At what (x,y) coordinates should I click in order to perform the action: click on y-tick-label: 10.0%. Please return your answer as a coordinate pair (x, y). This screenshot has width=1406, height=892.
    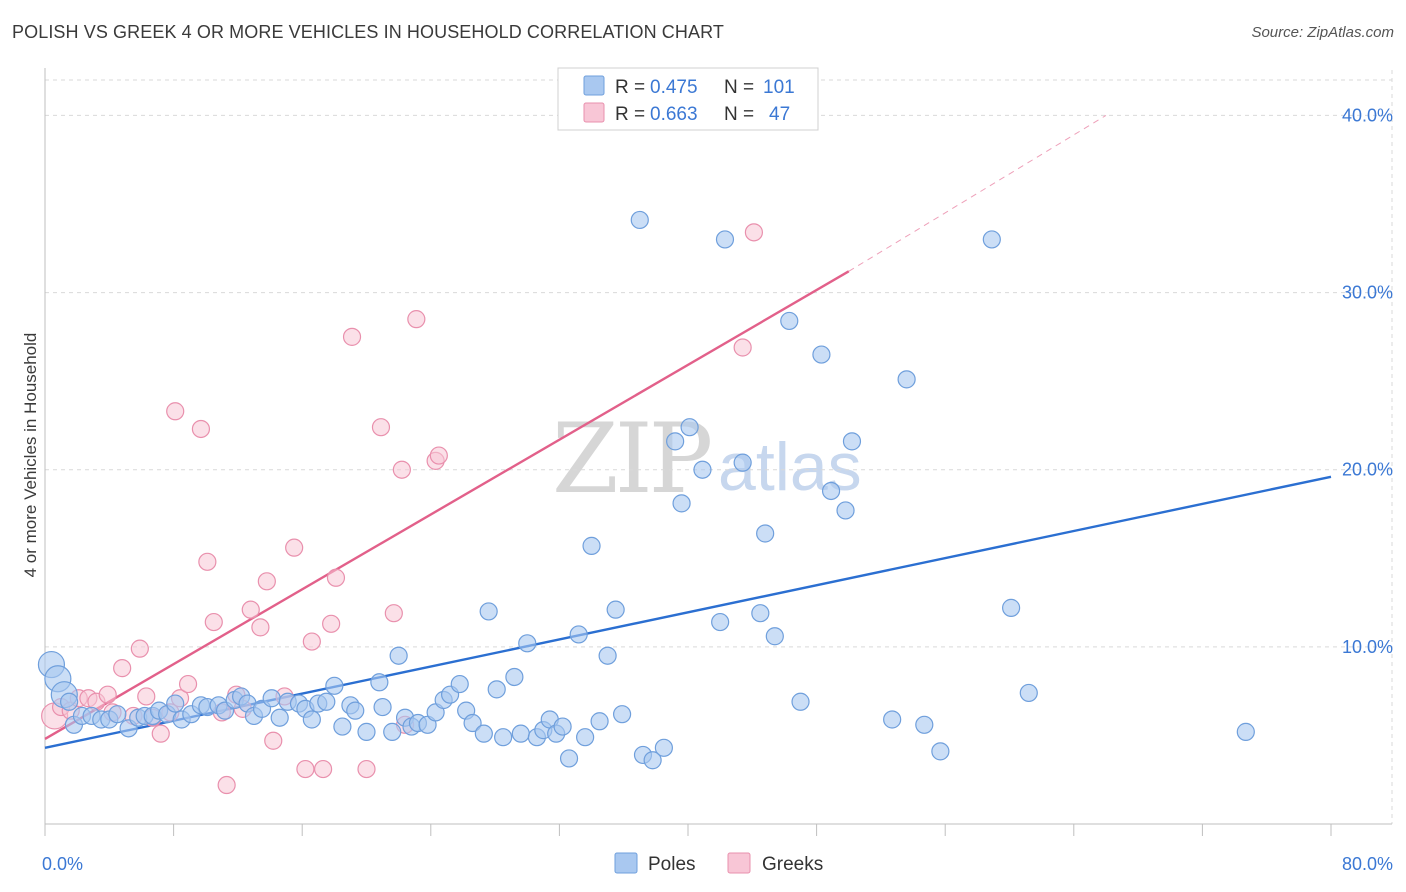
    Looking at the image, I should click on (1367, 647).